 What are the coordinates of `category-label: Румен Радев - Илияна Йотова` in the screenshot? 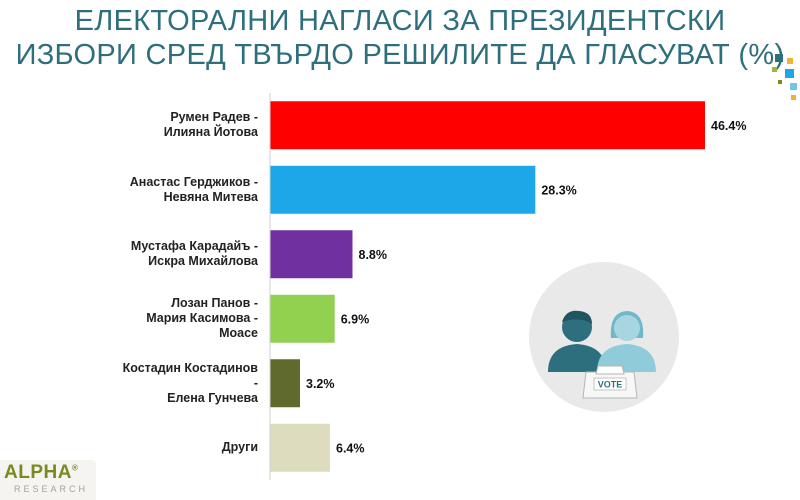 It's located at (159, 125).